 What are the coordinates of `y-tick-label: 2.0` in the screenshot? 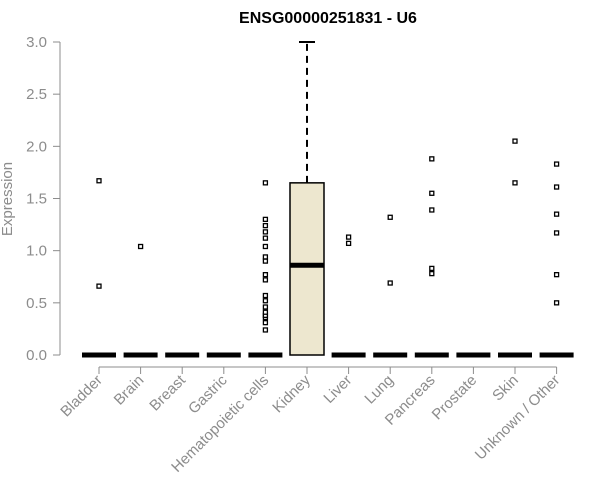 It's located at (36, 146).